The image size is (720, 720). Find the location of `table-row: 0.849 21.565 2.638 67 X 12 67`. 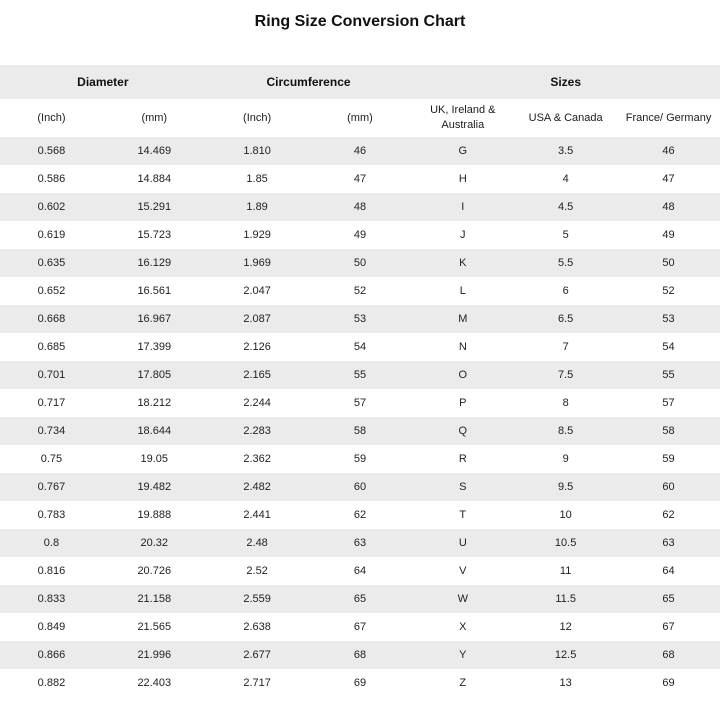

table-row: 0.849 21.565 2.638 67 X 12 67 is located at coordinates (360, 627).